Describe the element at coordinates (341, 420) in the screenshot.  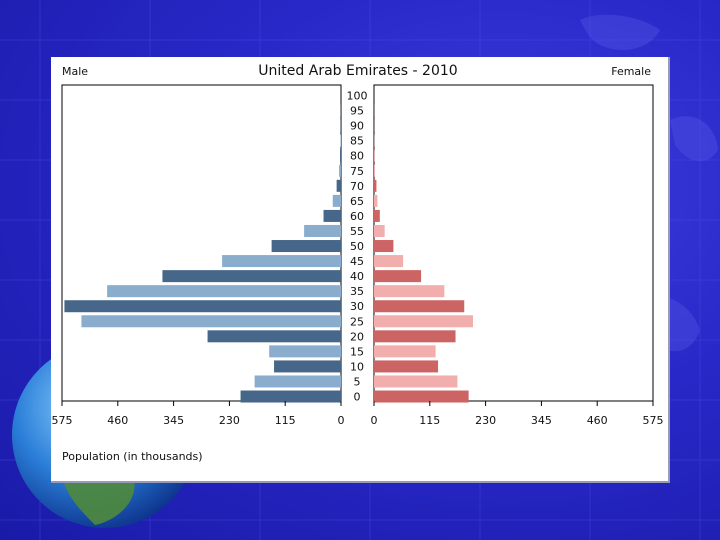
I see `male-tick-label-0: 0` at that location.